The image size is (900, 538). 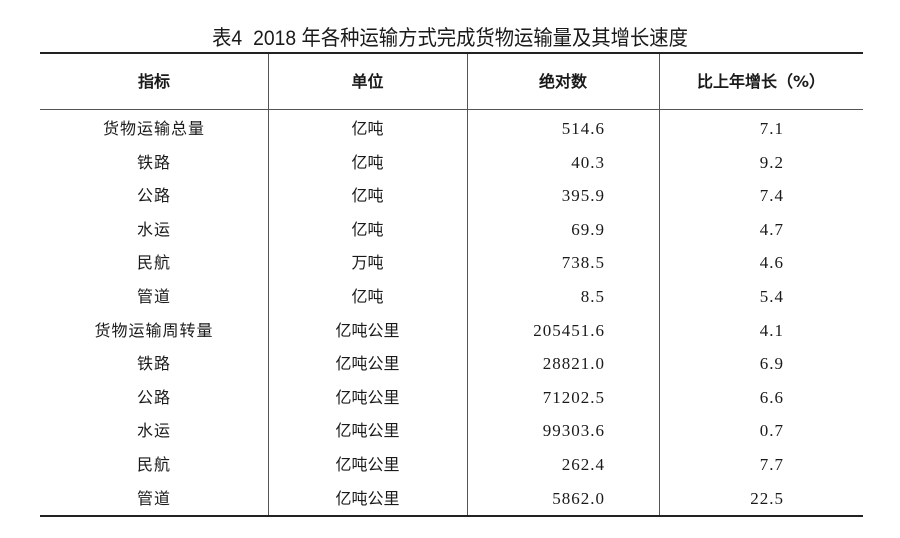 I want to click on table-row: 铁路 亿吨 40.3 9.2, so click(x=451, y=163).